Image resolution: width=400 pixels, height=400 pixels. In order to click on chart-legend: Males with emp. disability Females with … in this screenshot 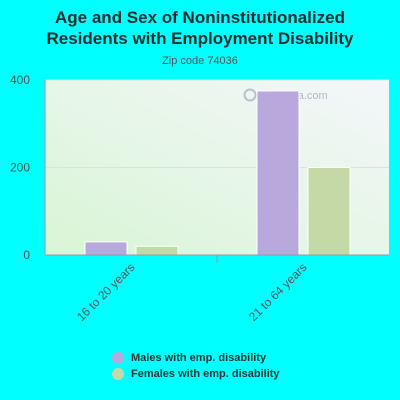, I will do `click(196, 366)`.